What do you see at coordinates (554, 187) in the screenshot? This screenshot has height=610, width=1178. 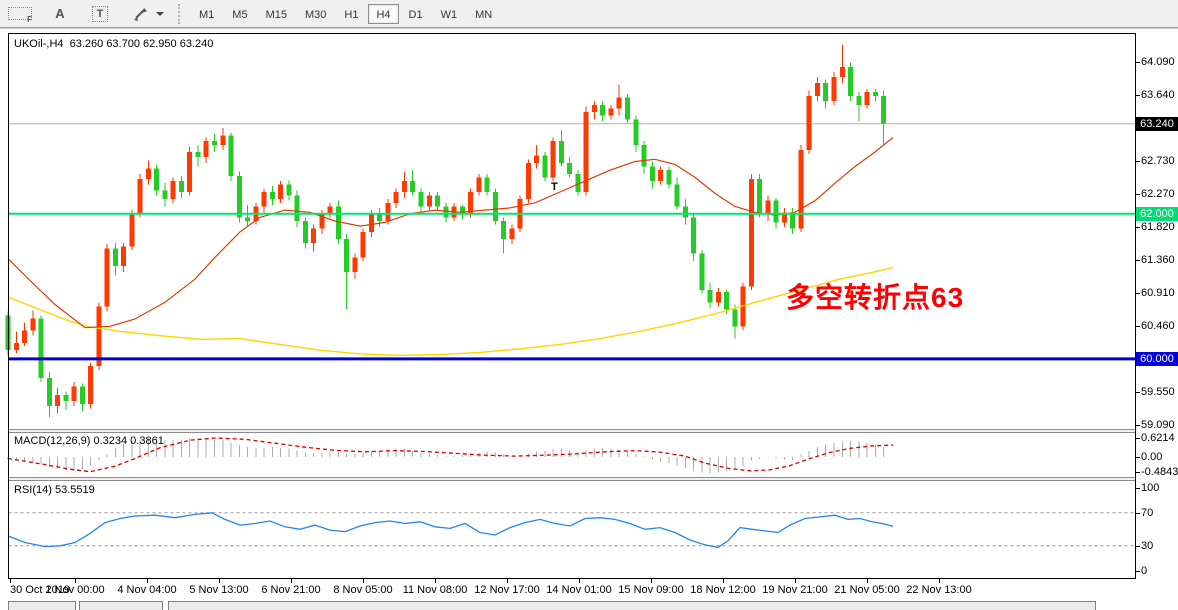 I see `text-object-anchor: T` at bounding box center [554, 187].